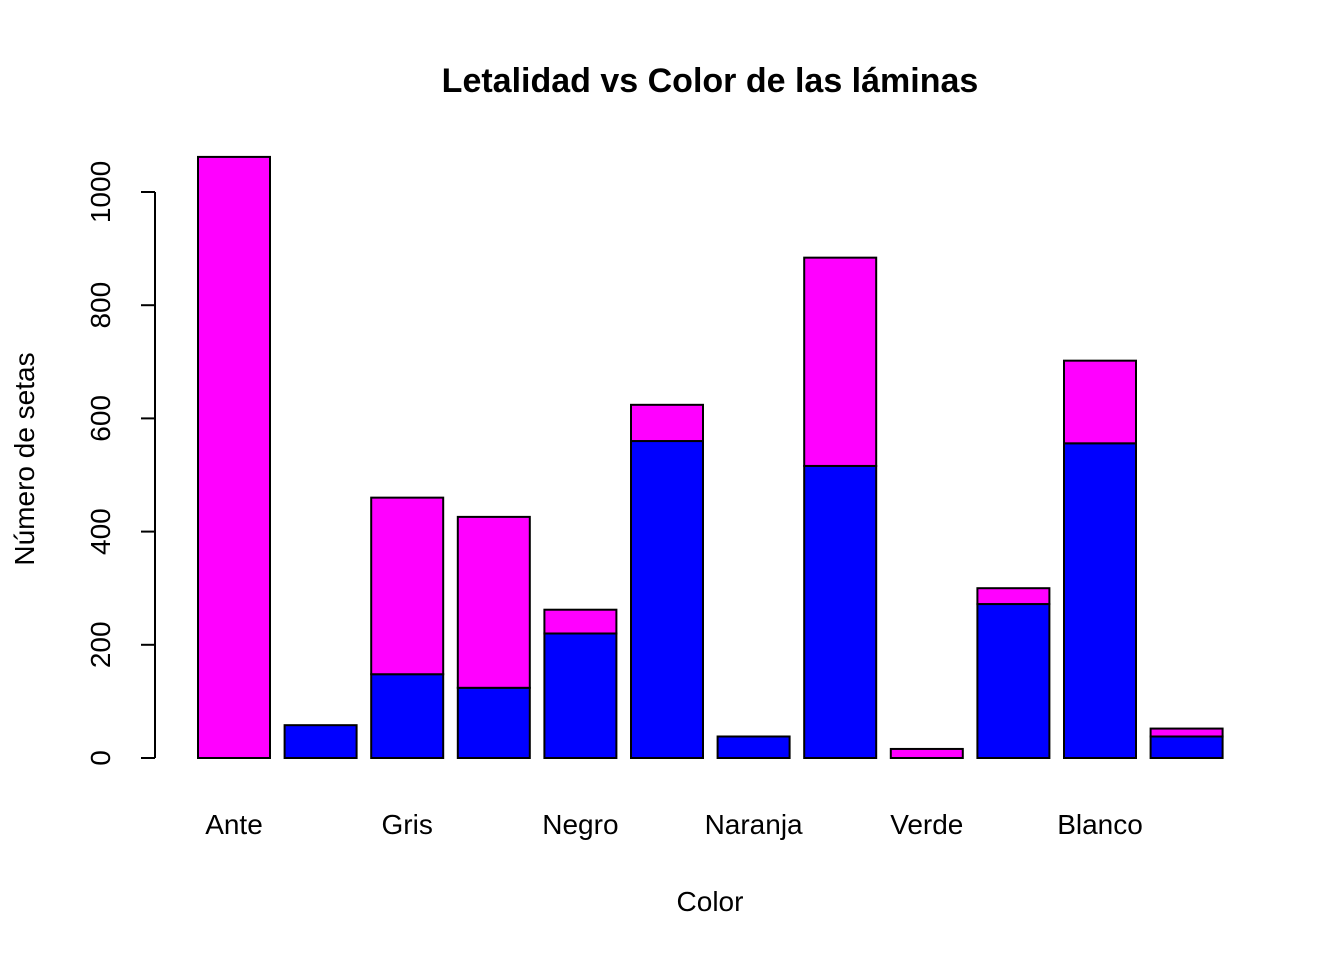  I want to click on x-tick-label: Naranja, so click(754, 824).